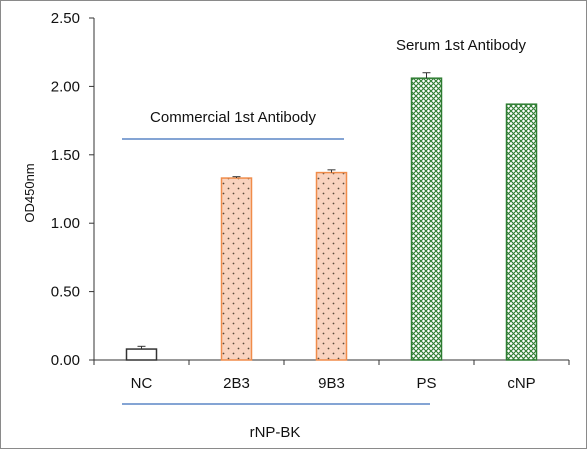 This screenshot has height=449, width=587. What do you see at coordinates (331, 266) in the screenshot?
I see `bar-9b3` at bounding box center [331, 266].